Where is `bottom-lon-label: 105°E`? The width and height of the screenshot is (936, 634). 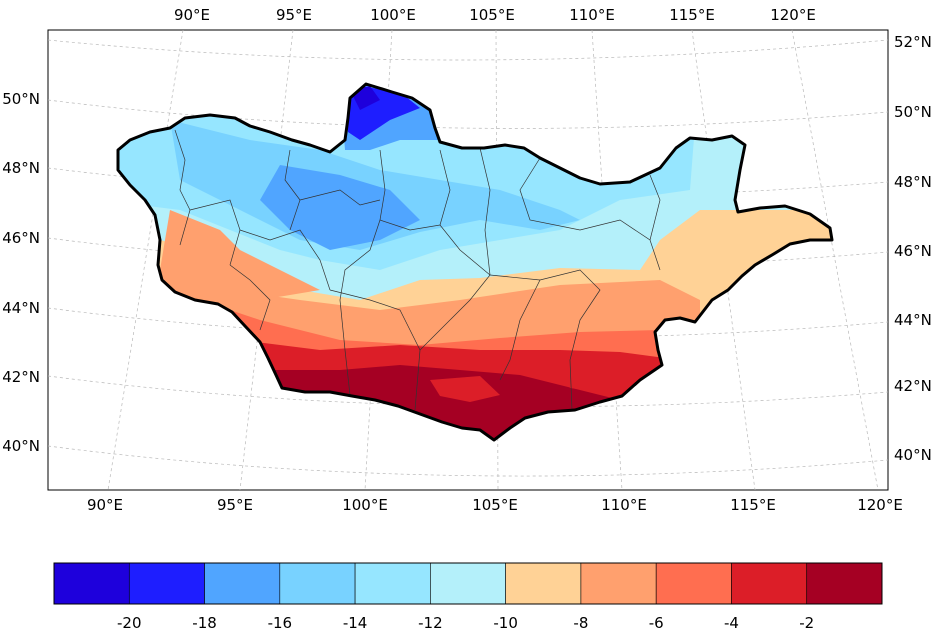 bottom-lon-label: 105°E is located at coordinates (495, 505).